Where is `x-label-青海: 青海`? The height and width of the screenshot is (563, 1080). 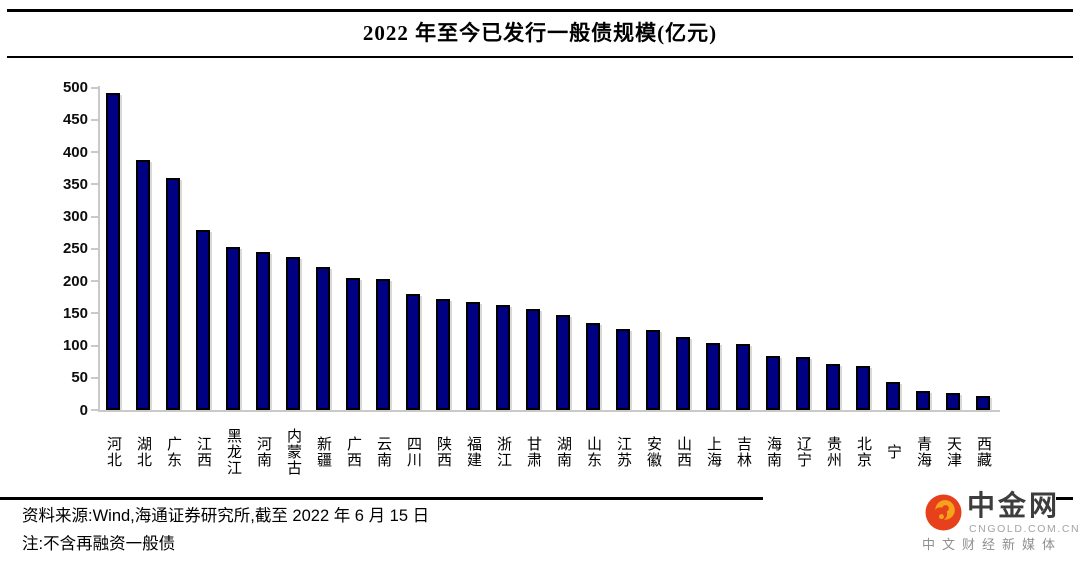 x-label-青海: 青海 is located at coordinates (923, 452).